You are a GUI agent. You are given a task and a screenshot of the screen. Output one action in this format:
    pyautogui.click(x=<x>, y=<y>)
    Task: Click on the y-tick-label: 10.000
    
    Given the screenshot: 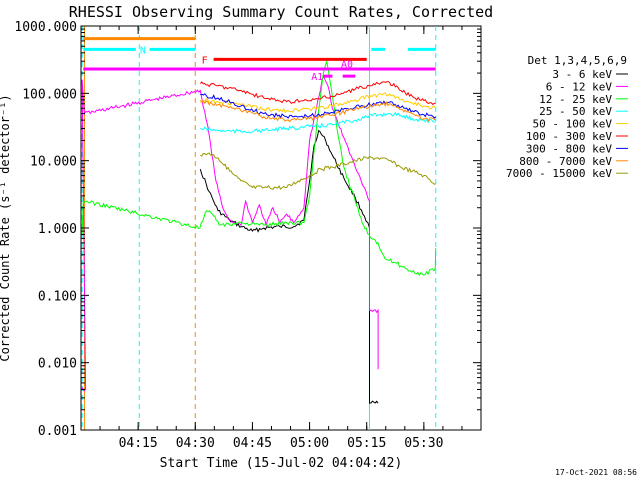 What is the action you would take?
    pyautogui.click(x=53, y=162)
    